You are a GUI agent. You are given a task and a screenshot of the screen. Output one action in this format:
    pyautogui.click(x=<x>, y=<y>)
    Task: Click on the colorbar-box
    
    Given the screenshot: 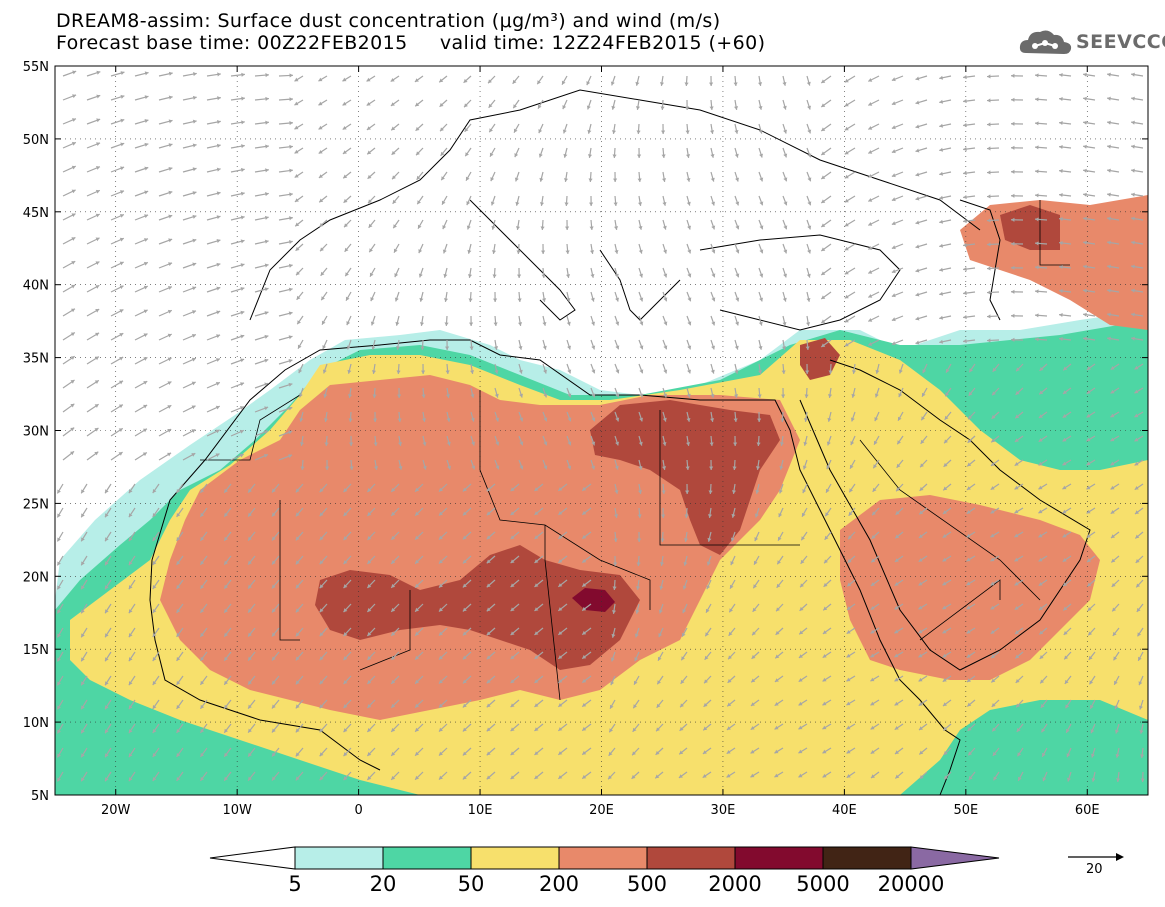 What is the action you would take?
    pyautogui.click(x=339, y=858)
    